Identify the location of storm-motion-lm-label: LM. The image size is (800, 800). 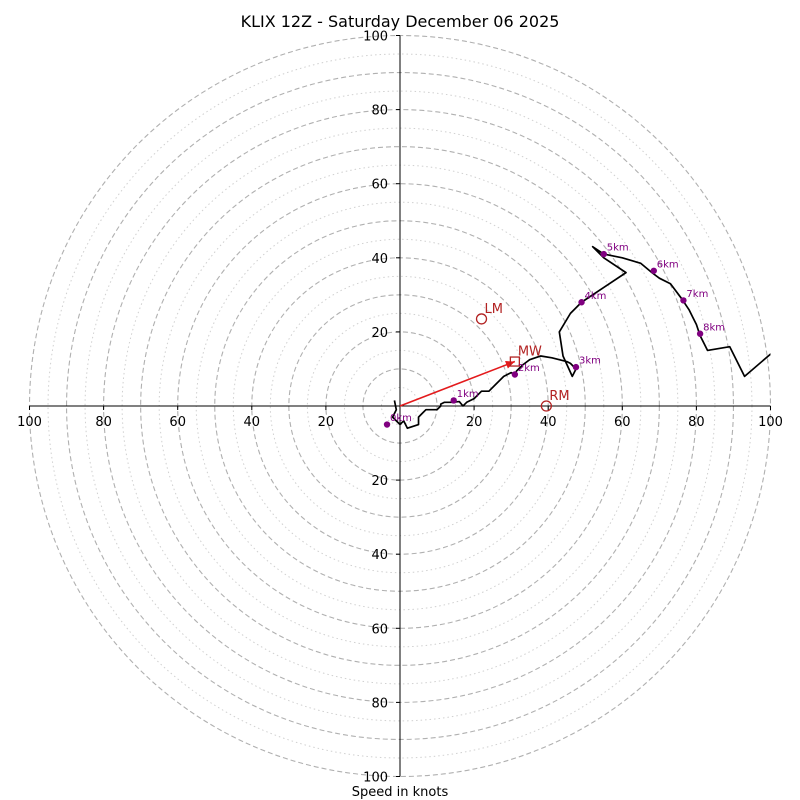
(494, 309).